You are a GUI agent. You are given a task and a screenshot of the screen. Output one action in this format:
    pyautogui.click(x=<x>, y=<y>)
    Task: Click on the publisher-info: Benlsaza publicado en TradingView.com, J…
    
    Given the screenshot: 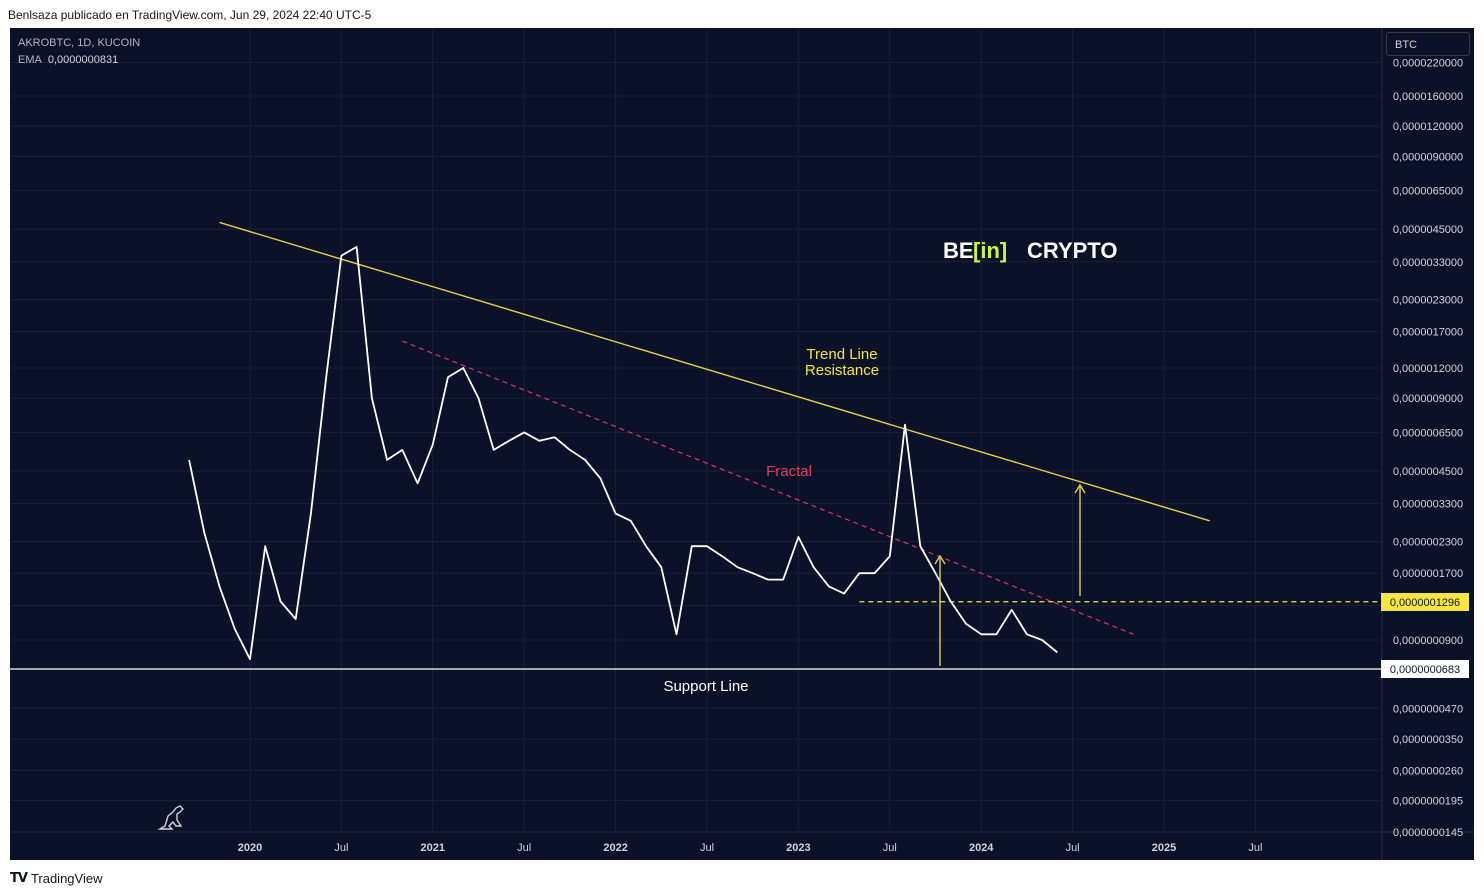 What is the action you would take?
    pyautogui.click(x=190, y=15)
    